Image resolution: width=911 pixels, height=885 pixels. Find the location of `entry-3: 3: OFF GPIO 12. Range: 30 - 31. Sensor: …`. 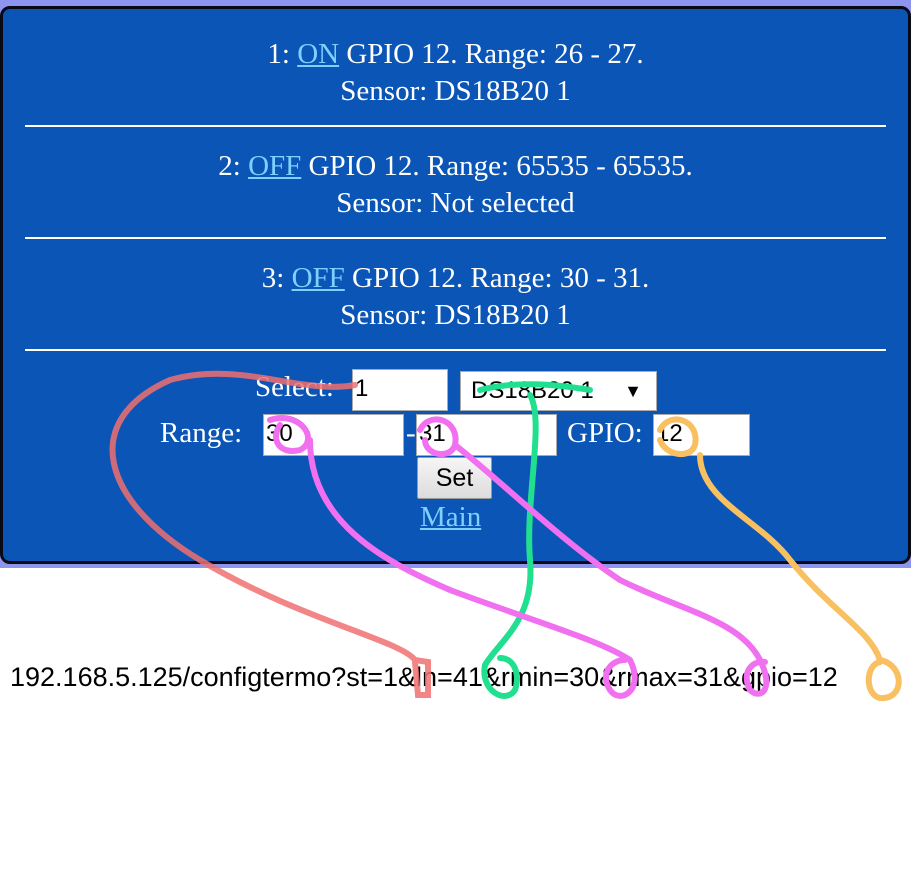

entry-3: 3: OFF GPIO 12. Range: 30 - 31. Sensor: … is located at coordinates (455, 297).